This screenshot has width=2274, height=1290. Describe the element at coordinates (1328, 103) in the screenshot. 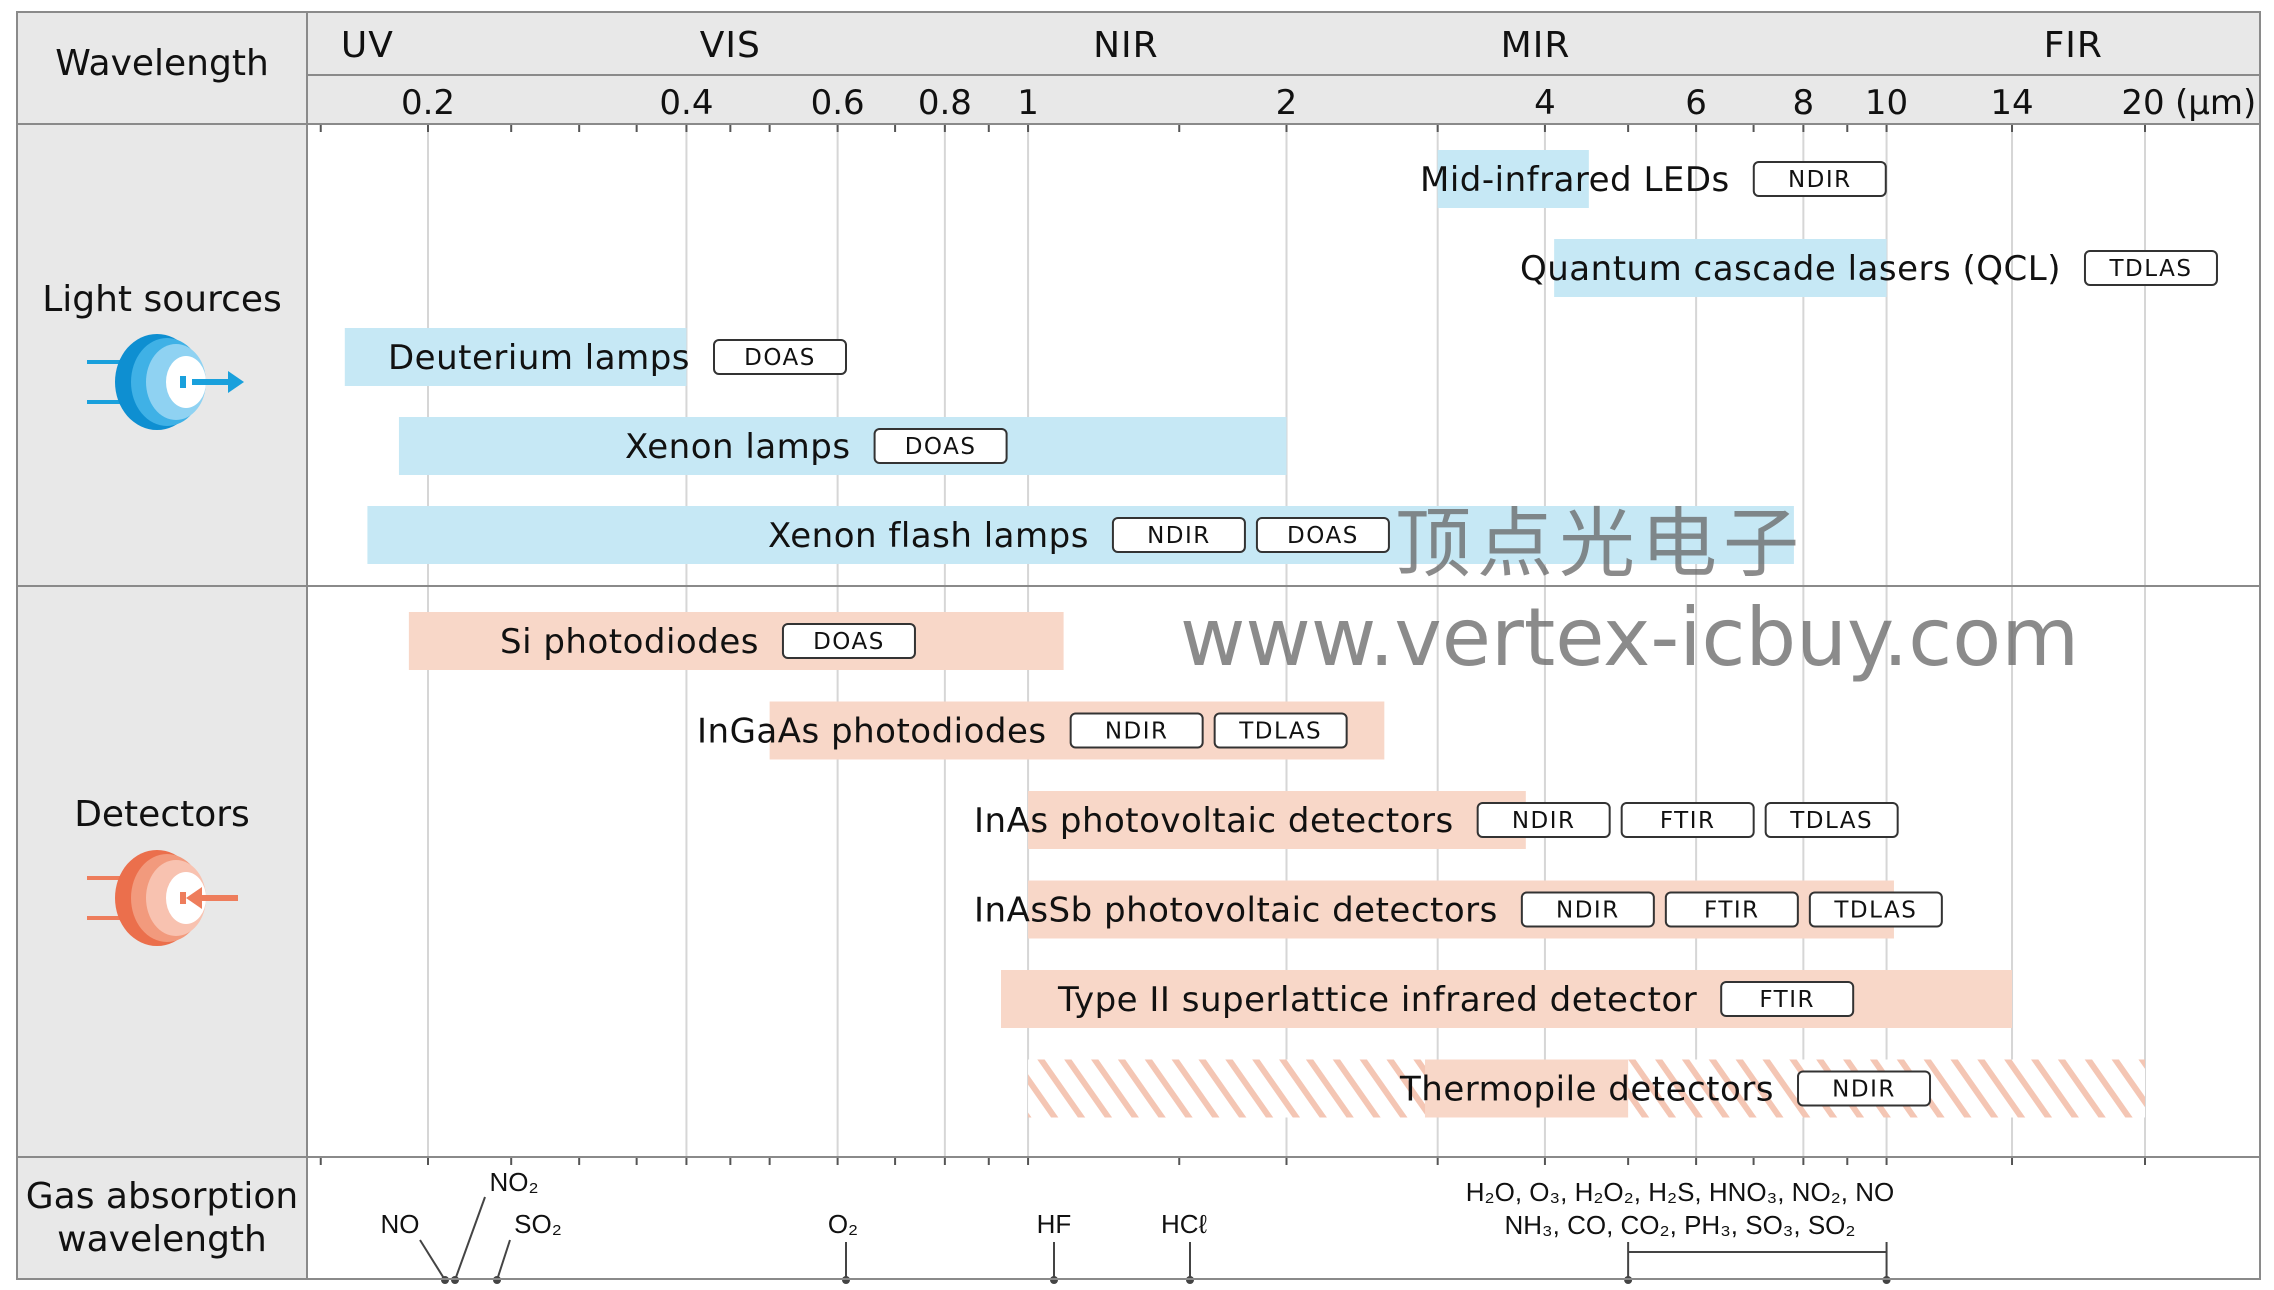

I see `axis-ticks: 0.2 0.4 0.6 0.8 1 2 4 6 8 10 14 20 (μm)` at that location.